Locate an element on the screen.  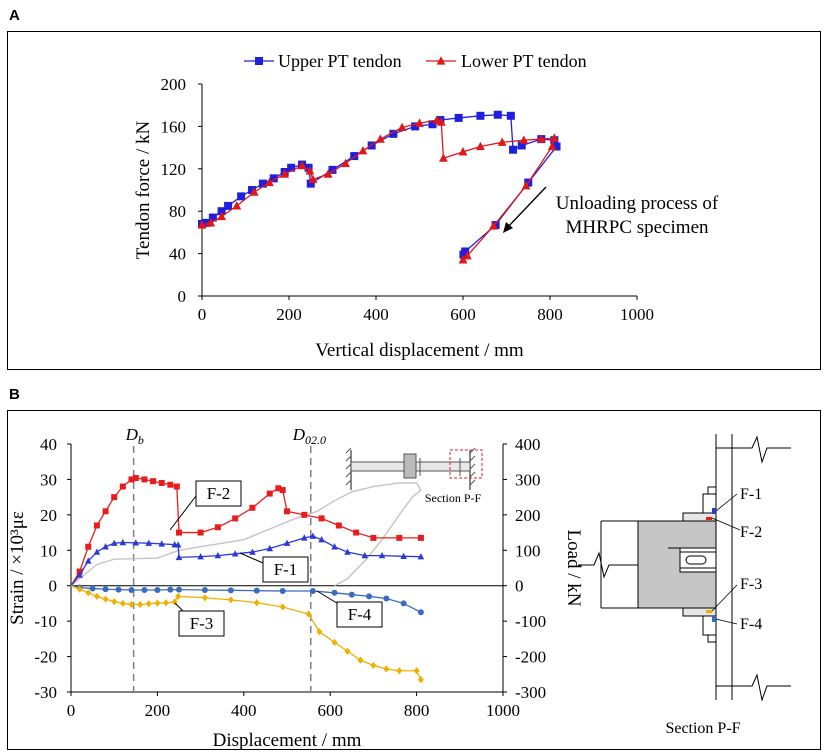
inset-column is located at coordinates (410, 466).